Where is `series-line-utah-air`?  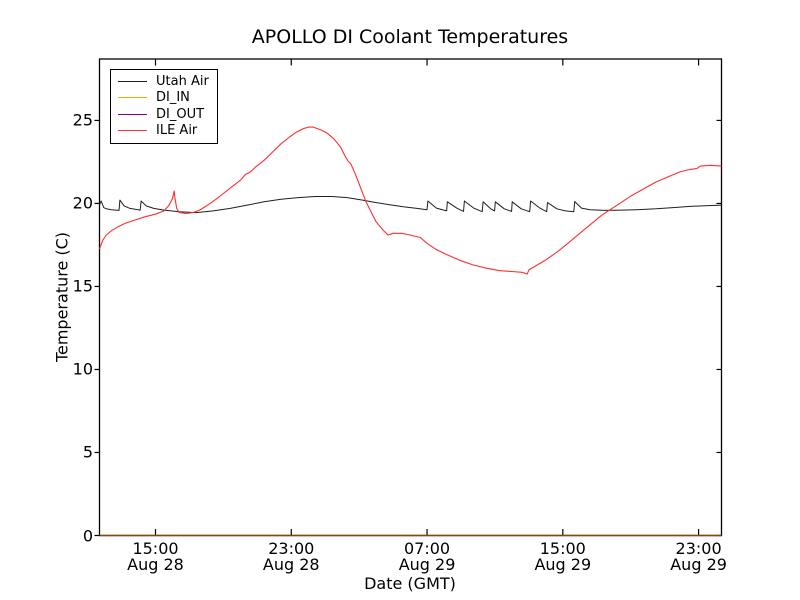
series-line-utah-air is located at coordinates (410, 205).